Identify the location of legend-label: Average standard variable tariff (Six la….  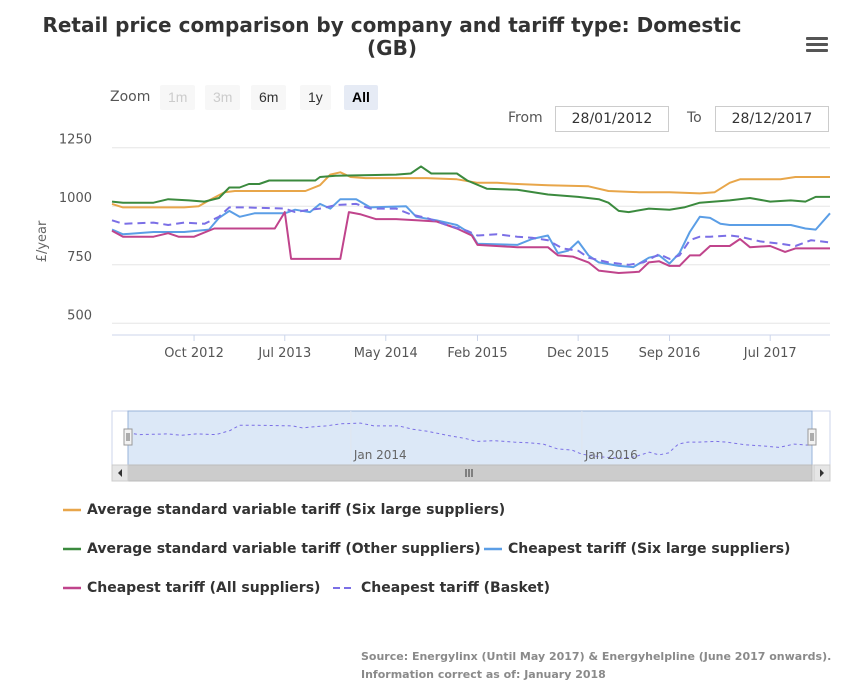
(296, 510).